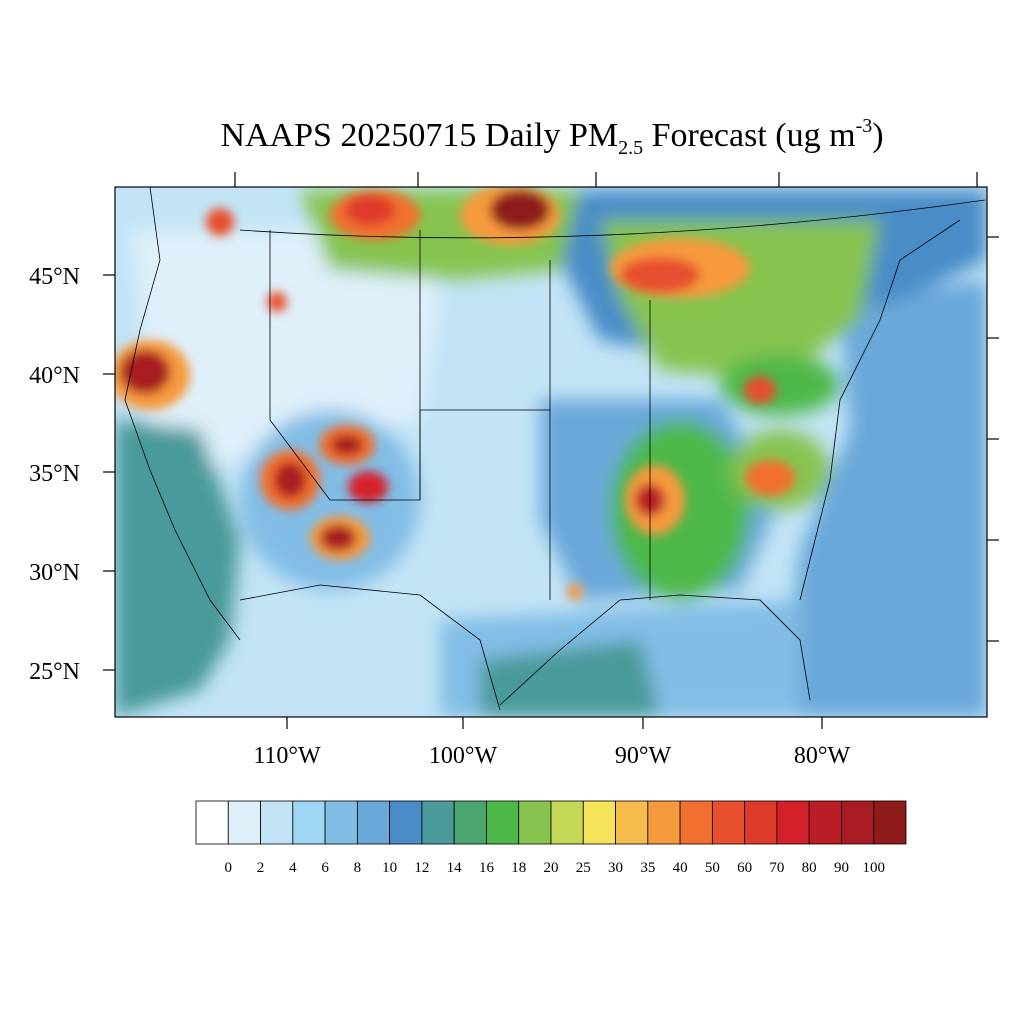  What do you see at coordinates (229, 868) in the screenshot?
I see `colorbar-label: 0` at bounding box center [229, 868].